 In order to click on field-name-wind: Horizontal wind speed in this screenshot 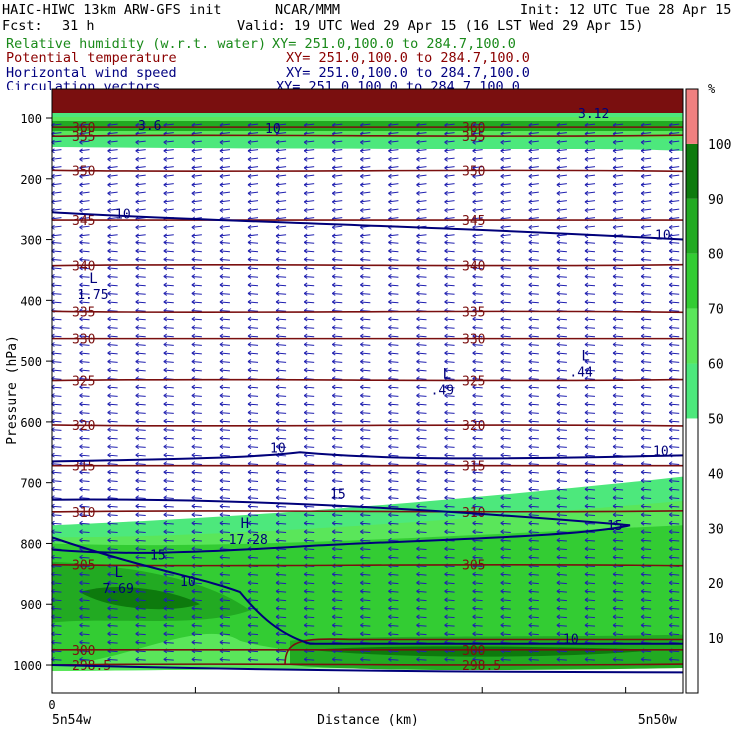, I will do `click(91, 73)`.